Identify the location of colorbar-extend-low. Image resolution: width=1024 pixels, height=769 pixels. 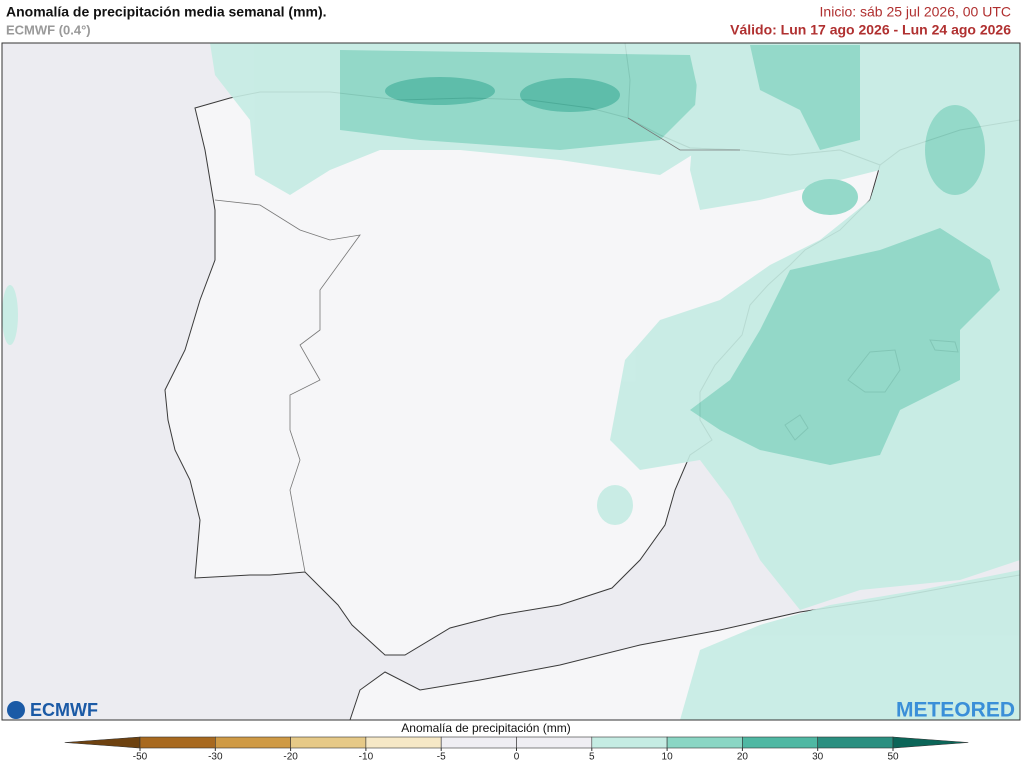
(102, 742).